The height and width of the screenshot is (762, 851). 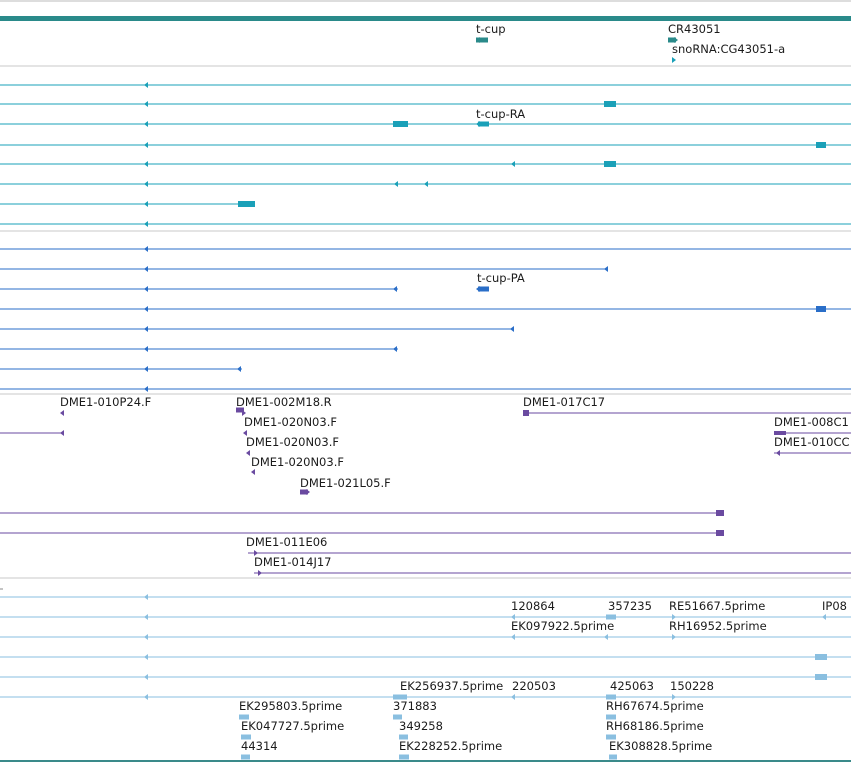 I want to click on est-label-120864: 120864, so click(x=533, y=606).